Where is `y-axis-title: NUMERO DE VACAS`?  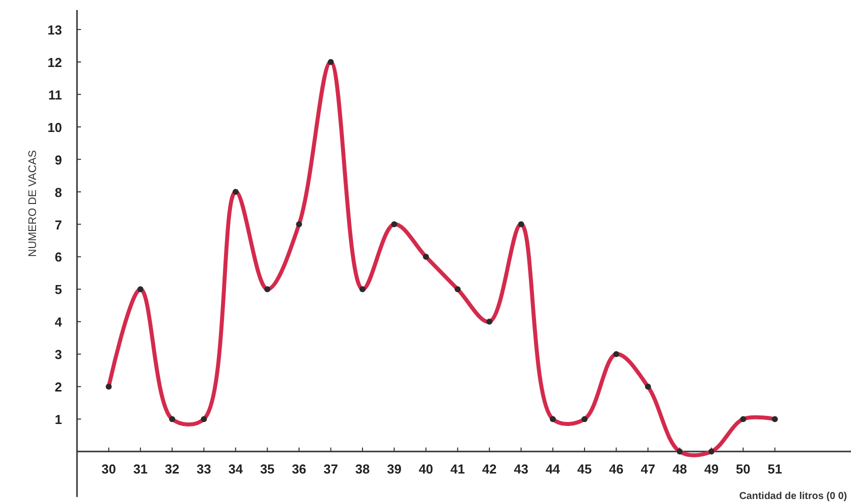 y-axis-title: NUMERO DE VACAS is located at coordinates (33, 203).